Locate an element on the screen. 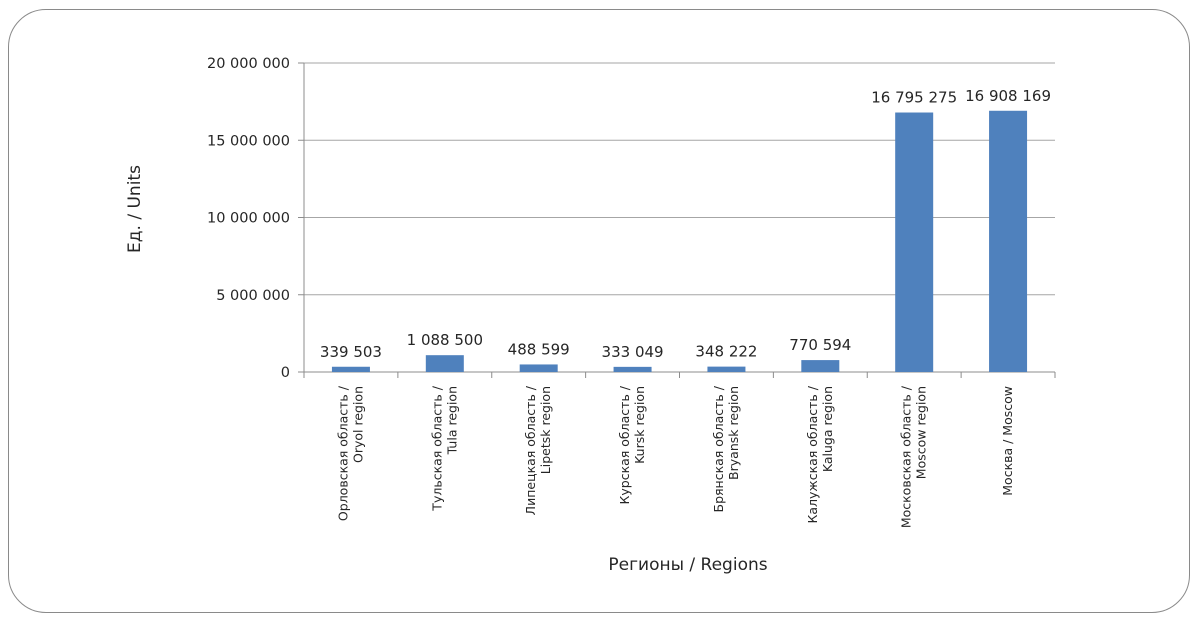  x-tick-label: Орловская область /Oryol region is located at coordinates (350, 453).